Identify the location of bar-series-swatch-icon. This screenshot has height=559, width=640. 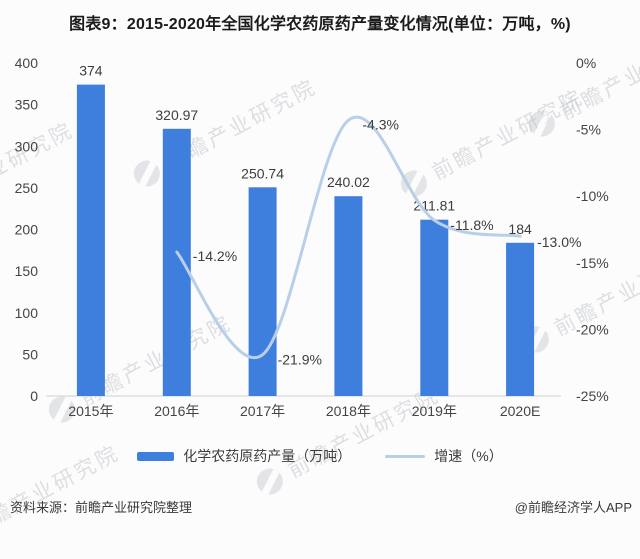
(156, 456).